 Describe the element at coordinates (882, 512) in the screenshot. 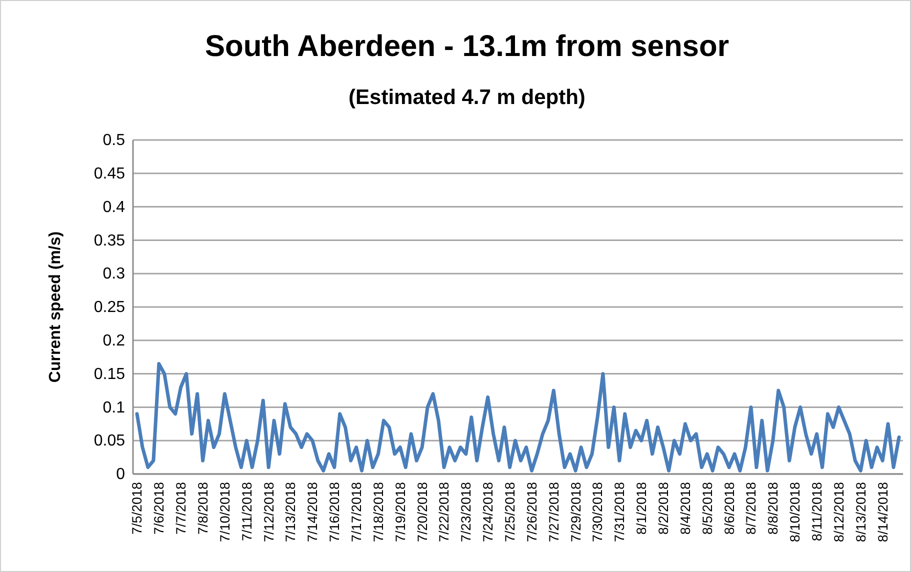

I see `x-tick-label: 8/14/2018` at that location.